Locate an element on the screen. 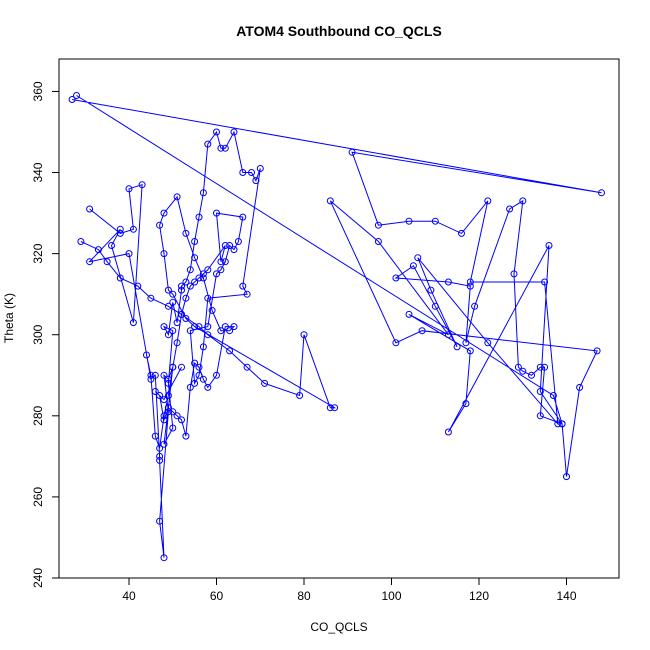 The width and height of the screenshot is (650, 650). y-tick-label: 340 is located at coordinates (38, 172).